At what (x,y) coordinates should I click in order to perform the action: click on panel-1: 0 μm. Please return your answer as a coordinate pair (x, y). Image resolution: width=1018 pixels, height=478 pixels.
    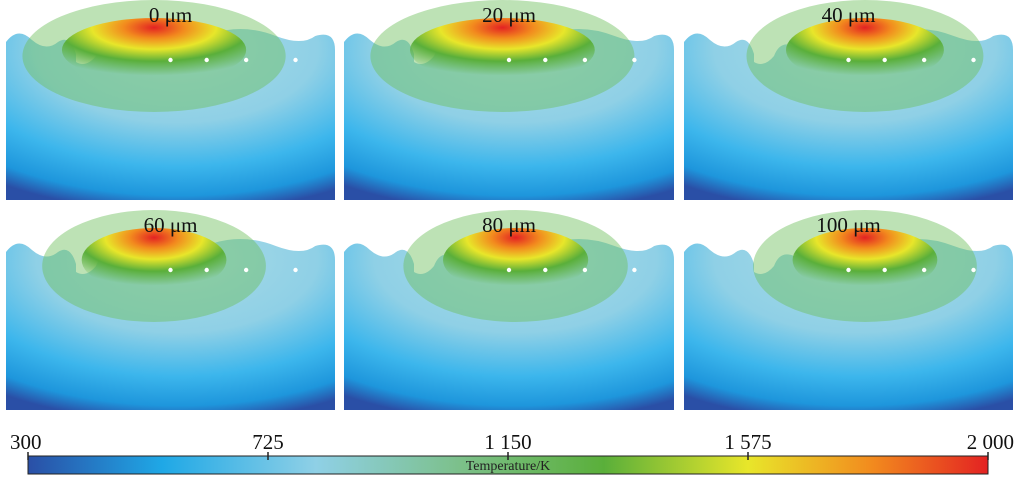
    Looking at the image, I should click on (170, 100).